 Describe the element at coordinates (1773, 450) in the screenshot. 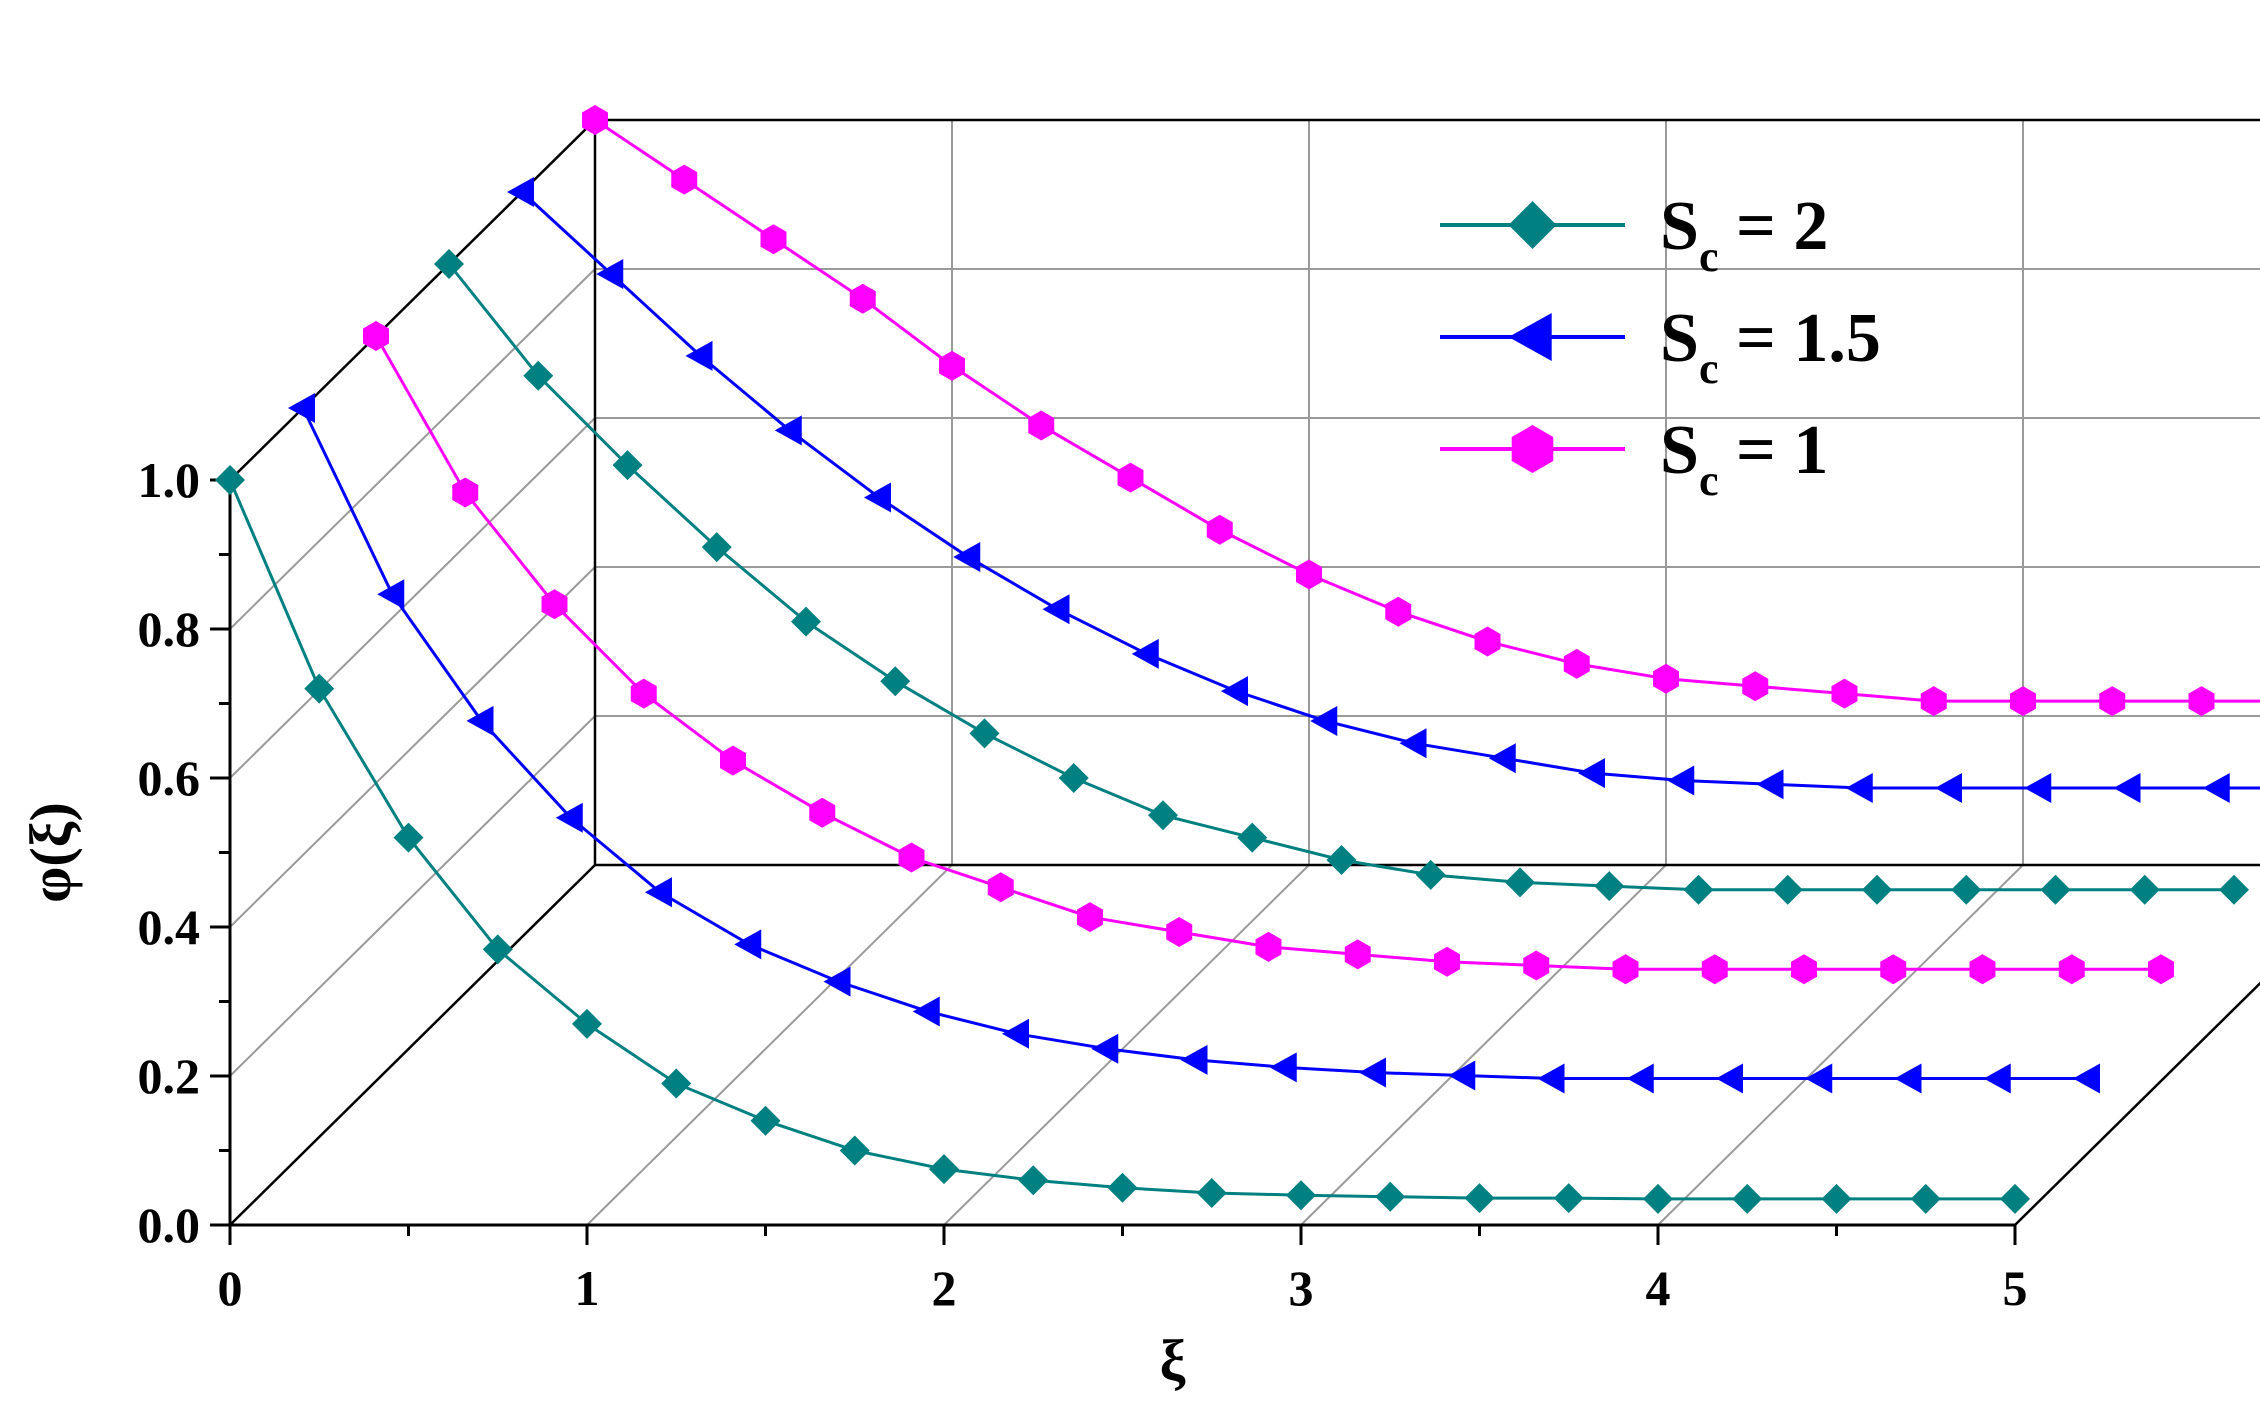

I see `legend-label-rest: = 1` at that location.